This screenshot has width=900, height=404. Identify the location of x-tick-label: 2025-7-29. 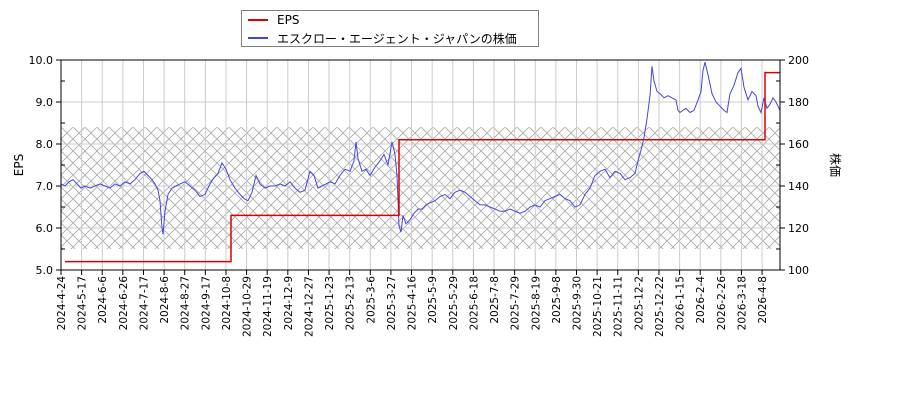
(516, 303).